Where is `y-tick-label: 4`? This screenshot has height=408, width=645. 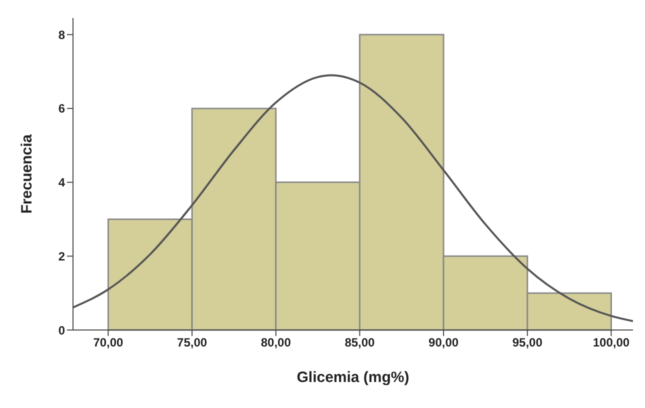
y-tick-label: 4 is located at coordinates (62, 183).